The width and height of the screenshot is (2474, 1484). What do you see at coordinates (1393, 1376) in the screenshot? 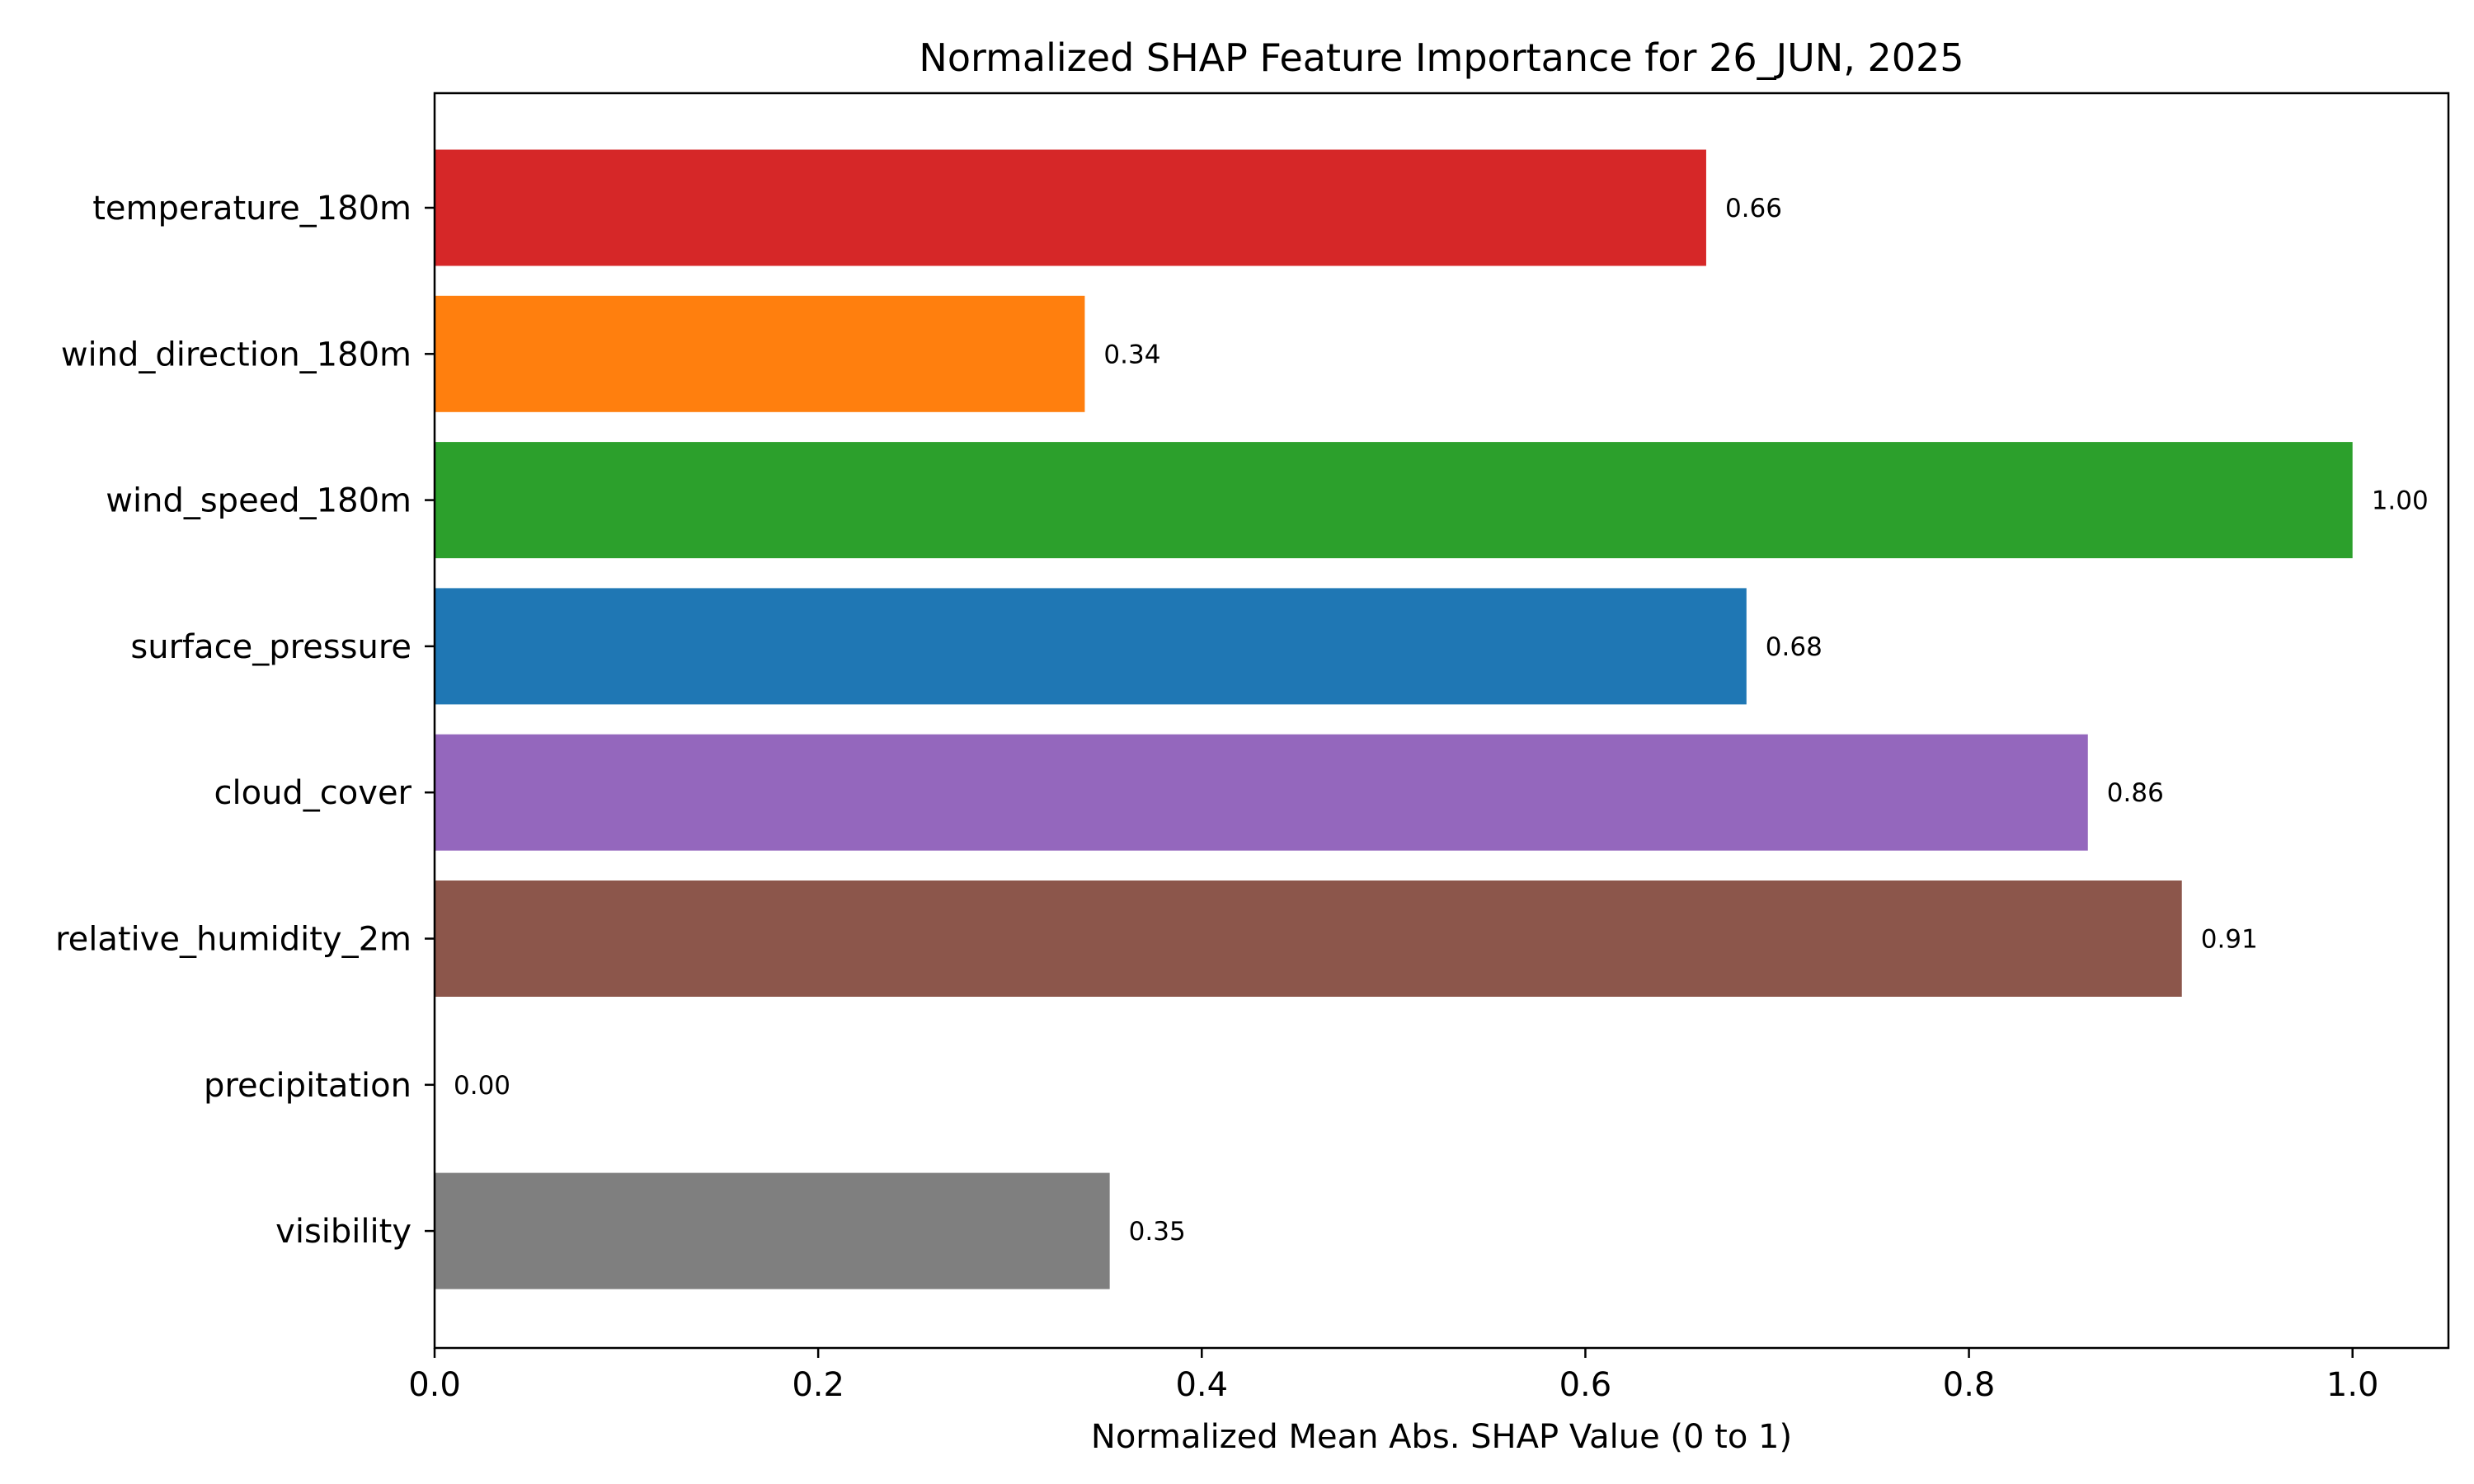
I see `x-axis-ticks: 0.0 0.2 0.4 0.6 0.8 1.0` at bounding box center [1393, 1376].